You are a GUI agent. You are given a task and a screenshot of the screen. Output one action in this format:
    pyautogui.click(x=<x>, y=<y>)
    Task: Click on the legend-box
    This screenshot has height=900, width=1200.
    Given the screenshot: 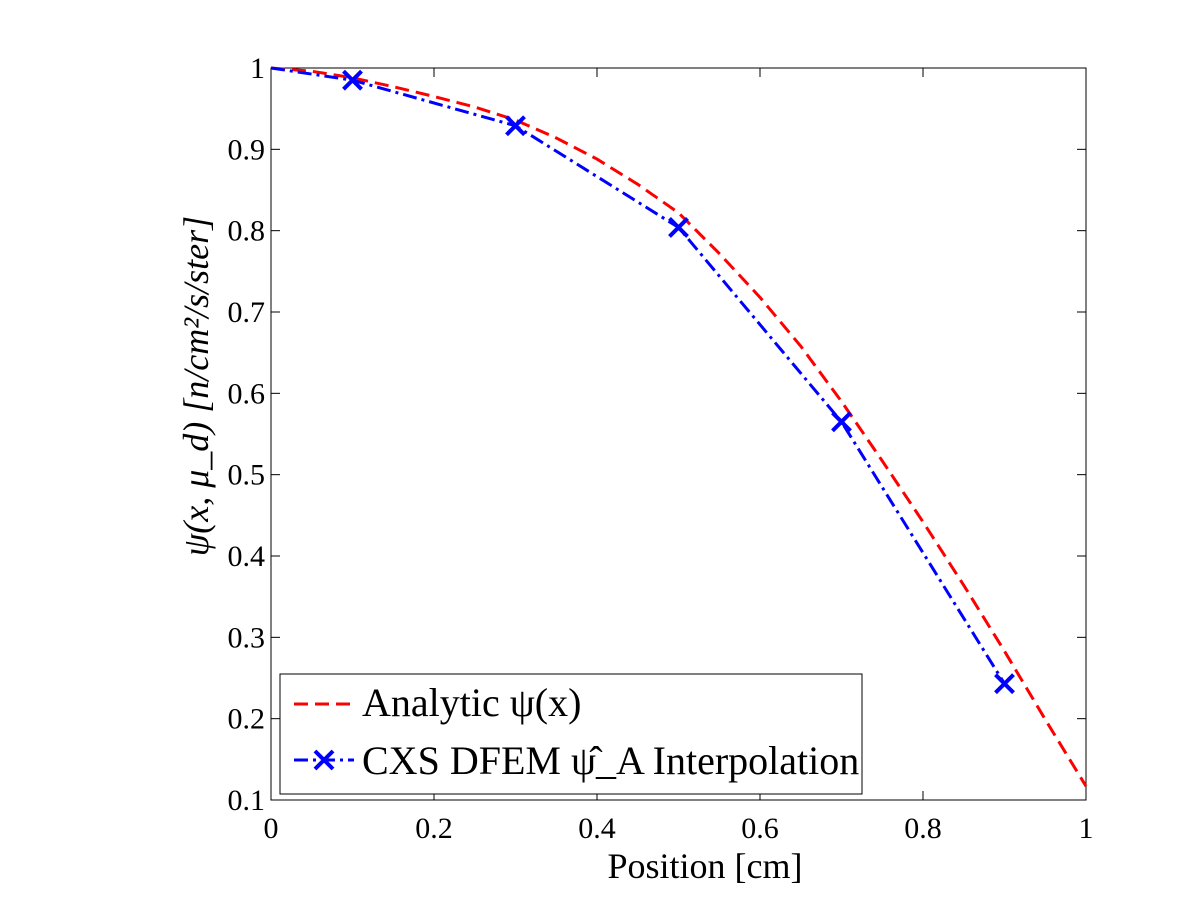 What is the action you would take?
    pyautogui.click(x=571, y=734)
    